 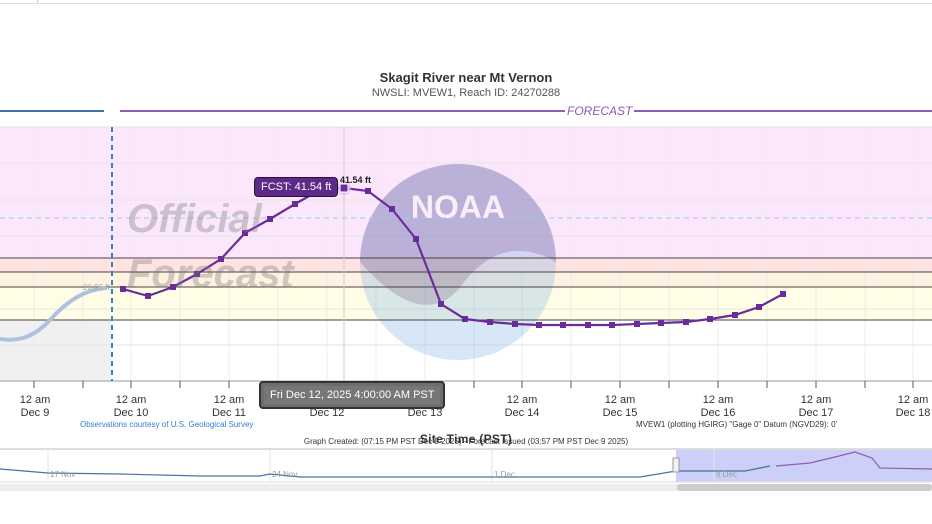 I want to click on x-tick: 12 am Dec 10, so click(x=131, y=406).